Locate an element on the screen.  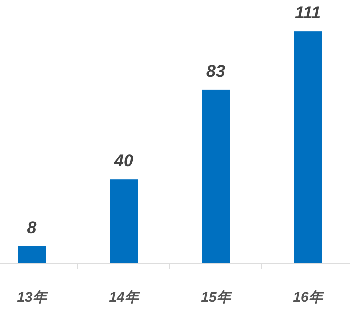
data-label: 83 is located at coordinates (216, 71).